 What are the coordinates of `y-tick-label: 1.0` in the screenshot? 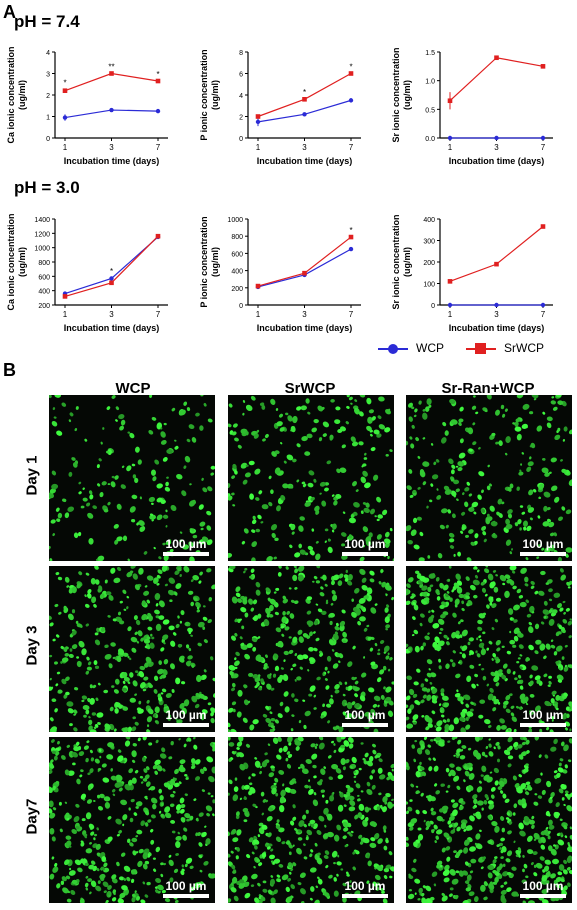 It's located at (430, 82).